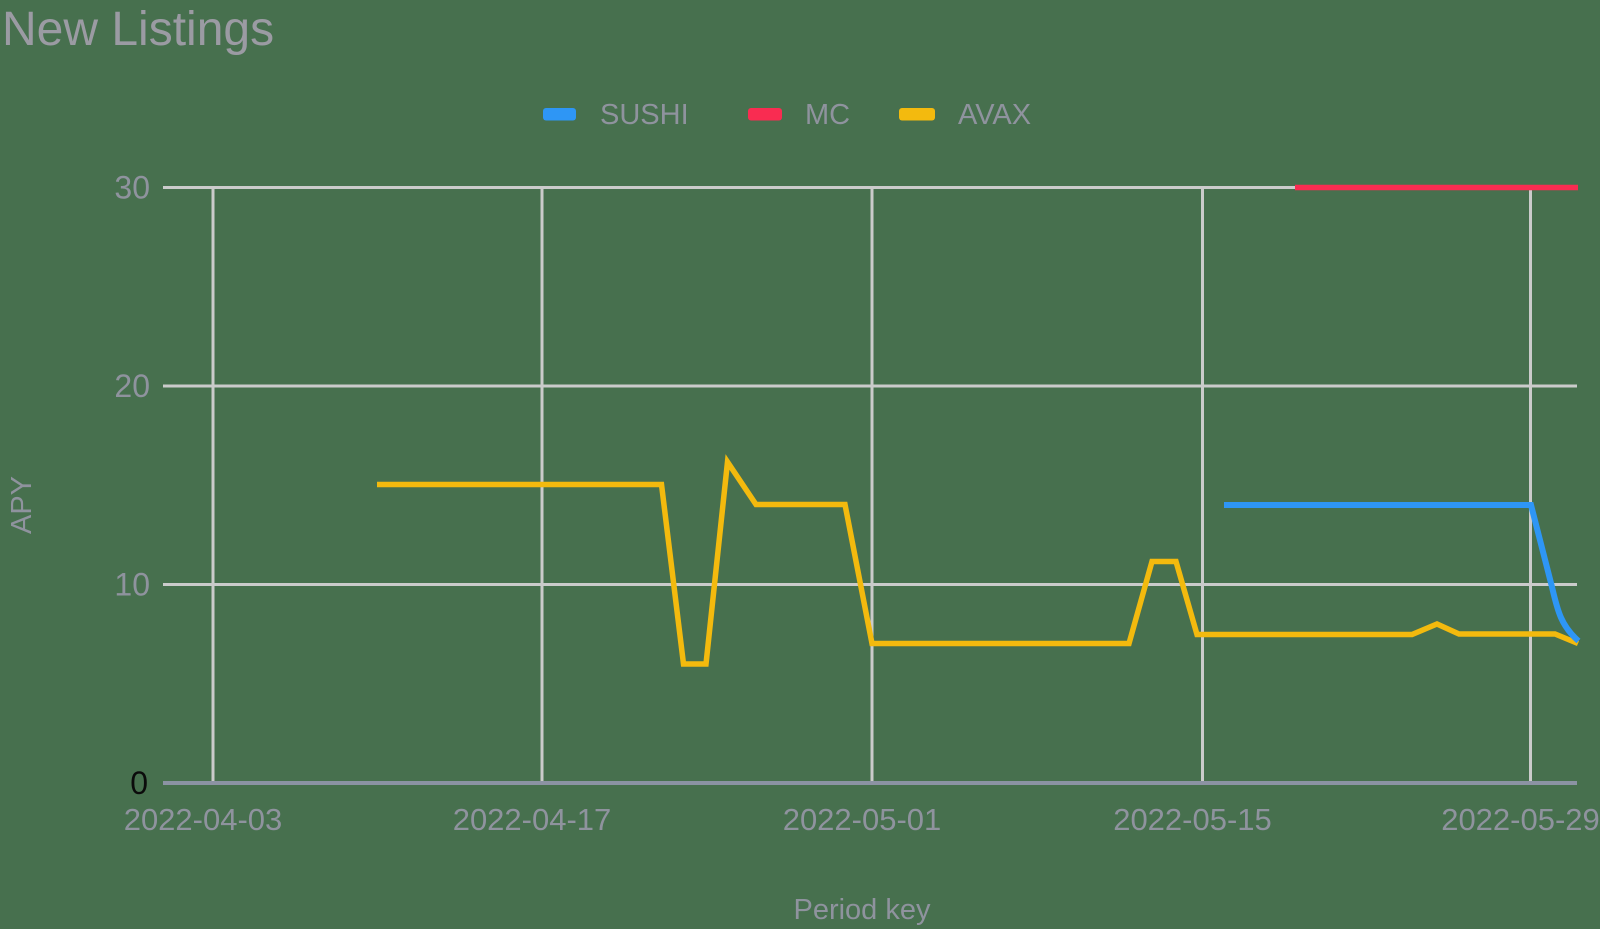 The width and height of the screenshot is (1600, 929). What do you see at coordinates (862, 819) in the screenshot?
I see `svg-text: 2022-05-01` at bounding box center [862, 819].